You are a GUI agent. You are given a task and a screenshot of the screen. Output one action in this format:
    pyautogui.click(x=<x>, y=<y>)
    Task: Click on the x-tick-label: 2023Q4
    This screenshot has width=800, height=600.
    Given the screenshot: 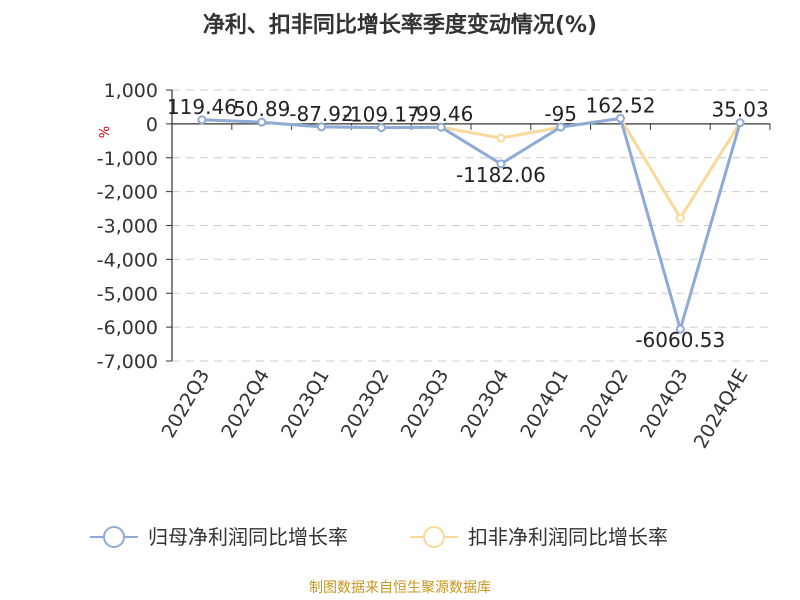 What is the action you would take?
    pyautogui.click(x=484, y=404)
    